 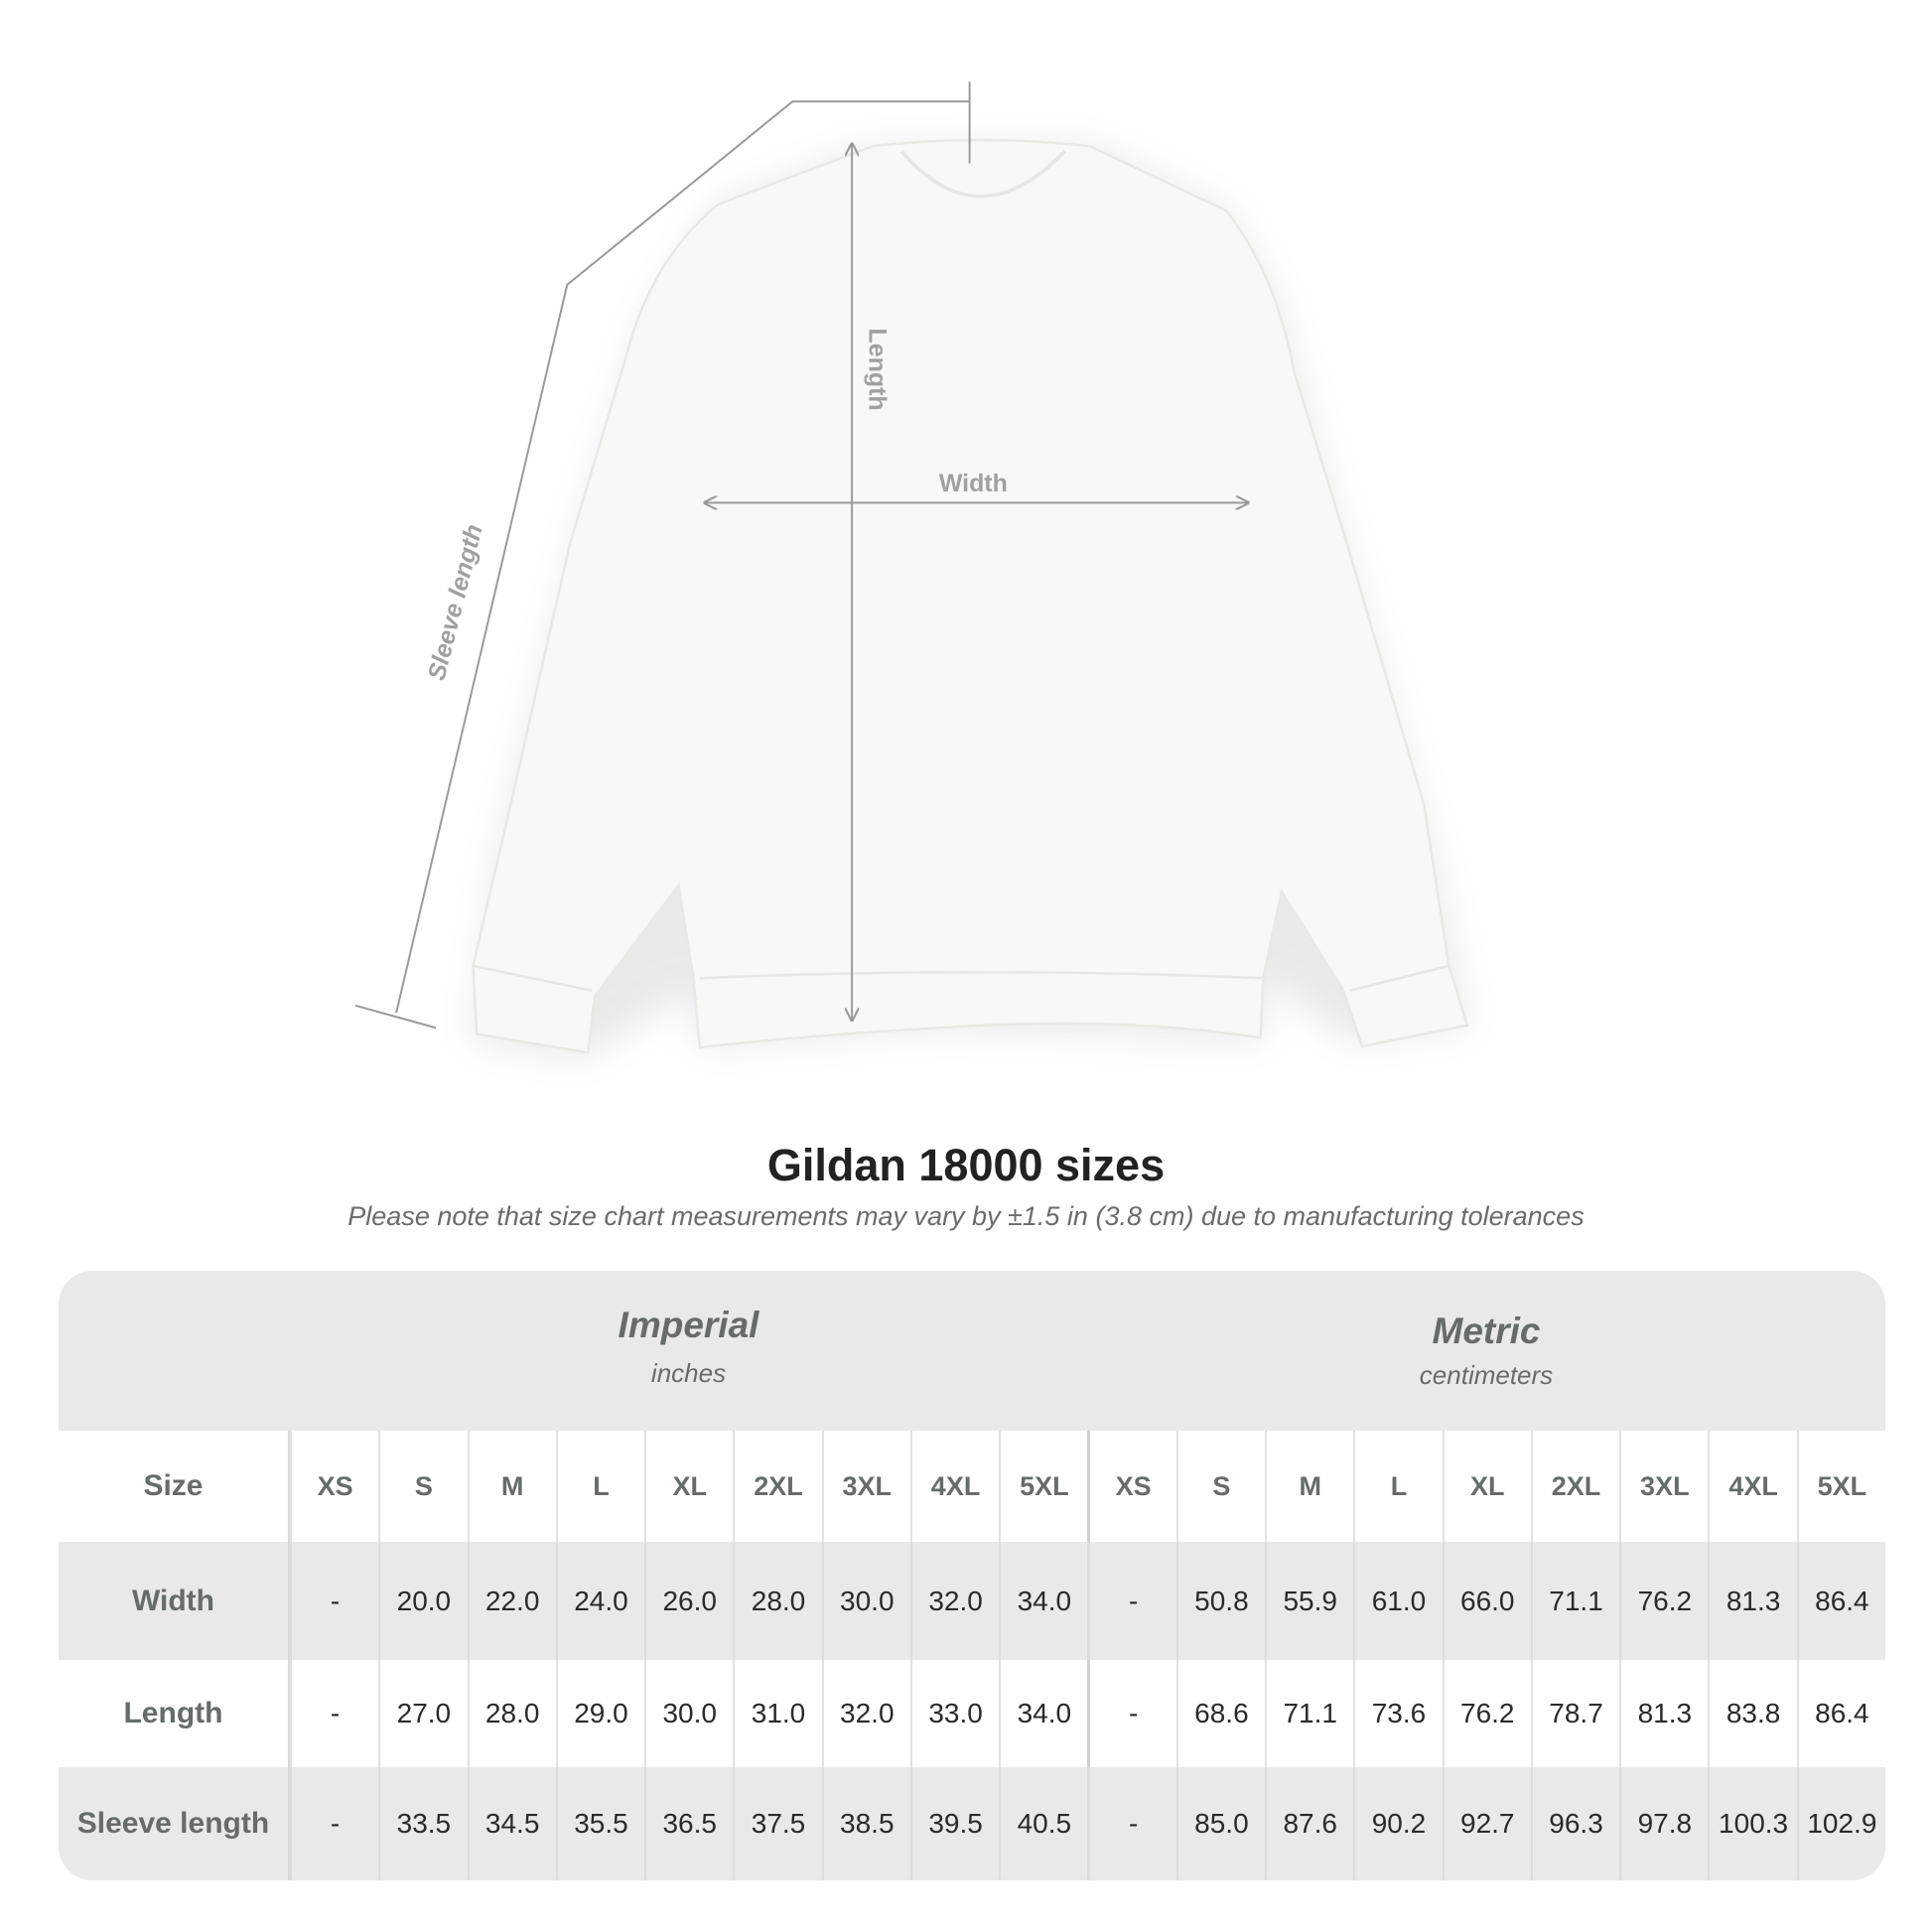 What do you see at coordinates (174, 1601) in the screenshot?
I see `row-label: Width` at bounding box center [174, 1601].